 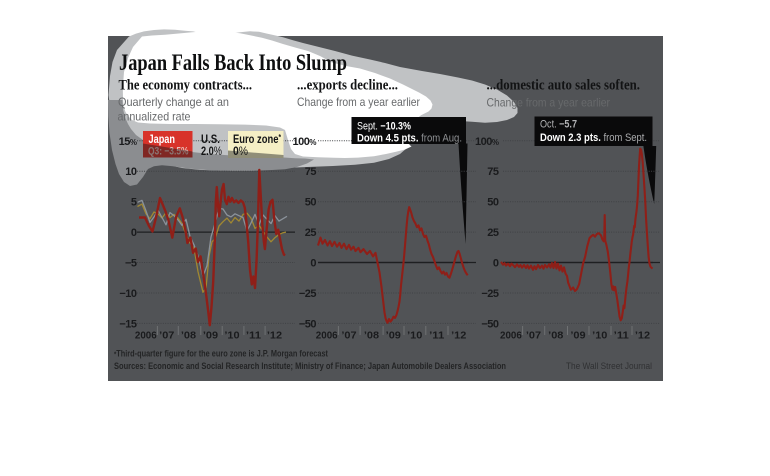 What do you see at coordinates (558, 125) in the screenshot?
I see `svg-text: Oct. −5.7` at bounding box center [558, 125].